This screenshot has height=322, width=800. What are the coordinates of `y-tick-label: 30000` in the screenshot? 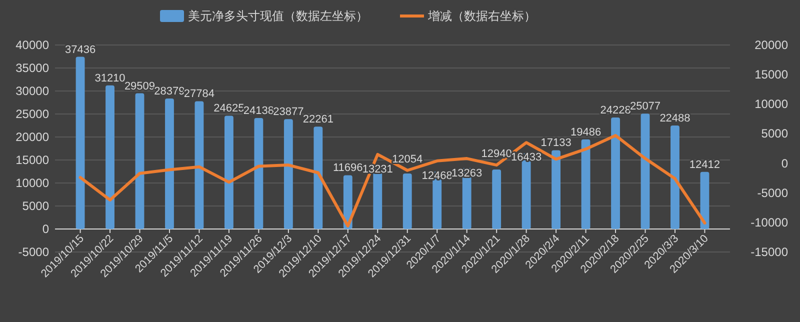 It's located at (33, 91).